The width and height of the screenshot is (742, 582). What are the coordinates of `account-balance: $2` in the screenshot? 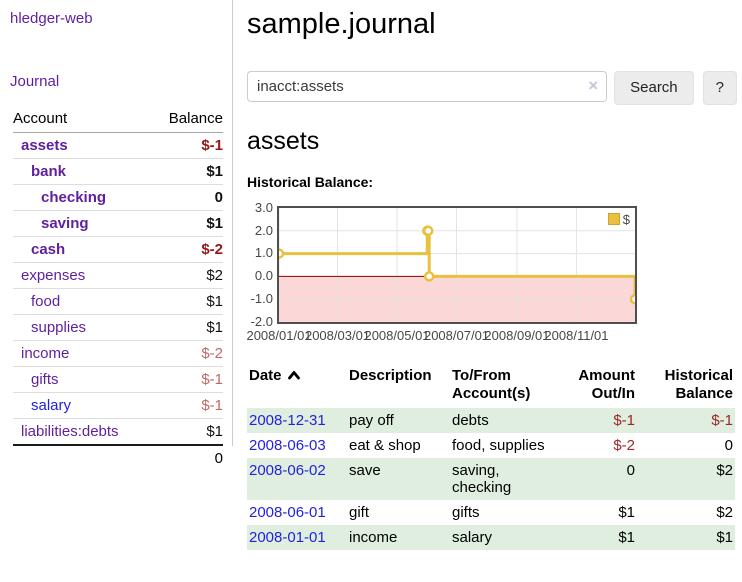 It's located at (187, 275).